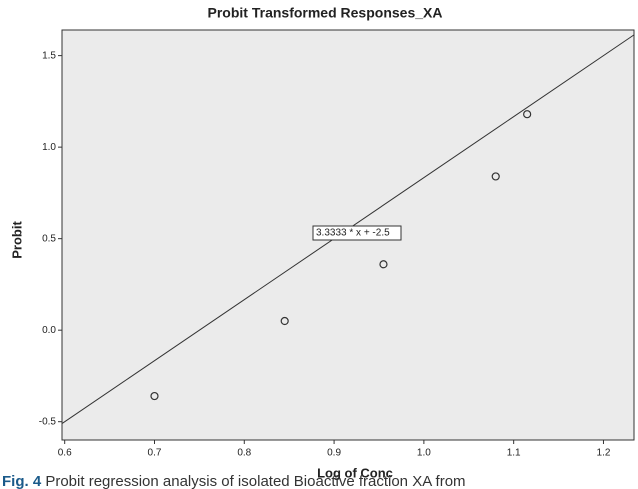 The width and height of the screenshot is (638, 489). What do you see at coordinates (353, 233) in the screenshot?
I see `fit-label-text: 3.3333 * x + -2.5` at bounding box center [353, 233].